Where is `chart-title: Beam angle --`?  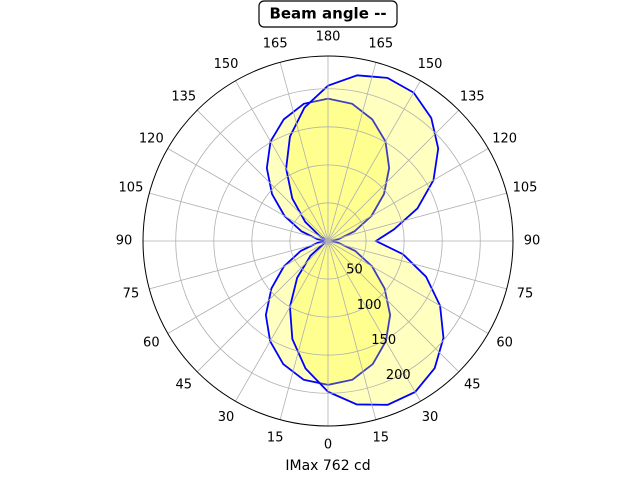
chart-title: Beam angle -- is located at coordinates (327, 14).